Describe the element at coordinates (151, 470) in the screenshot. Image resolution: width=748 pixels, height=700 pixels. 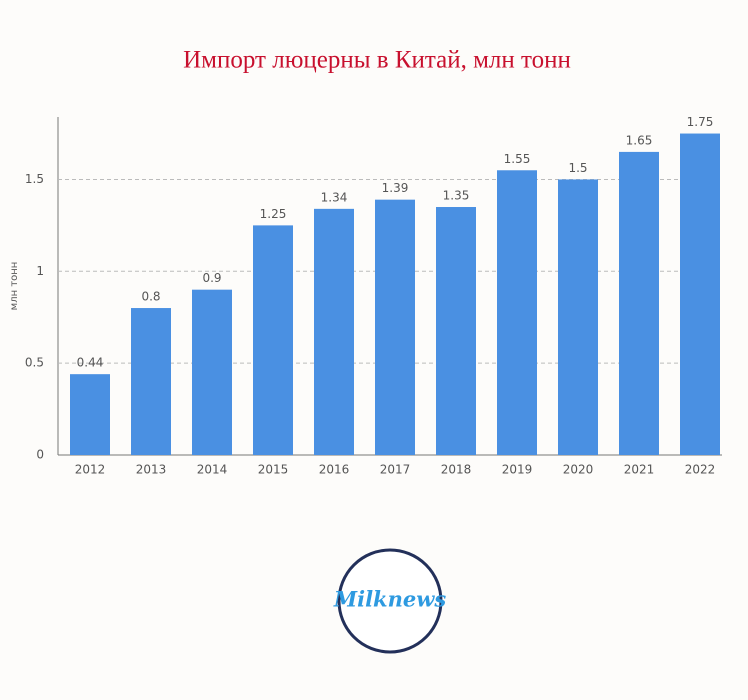
I see `x-tick-label: 2013` at that location.